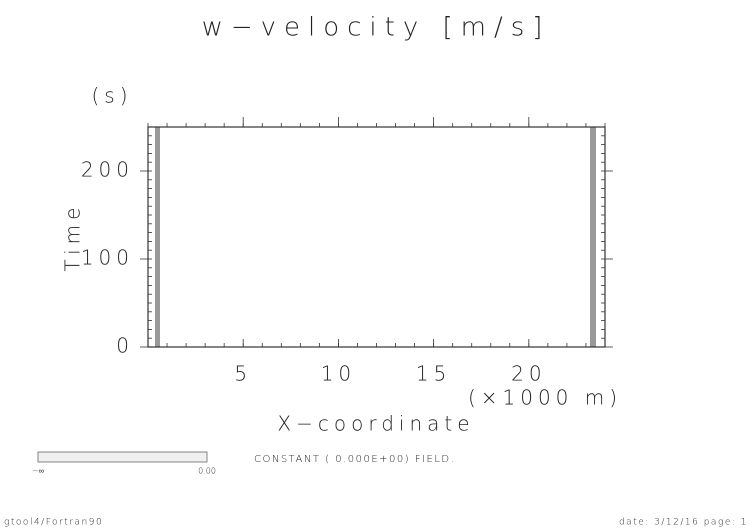 The height and width of the screenshot is (532, 752). Describe the element at coordinates (207, 471) in the screenshot. I see `colorbar-label: 0.00` at that location.